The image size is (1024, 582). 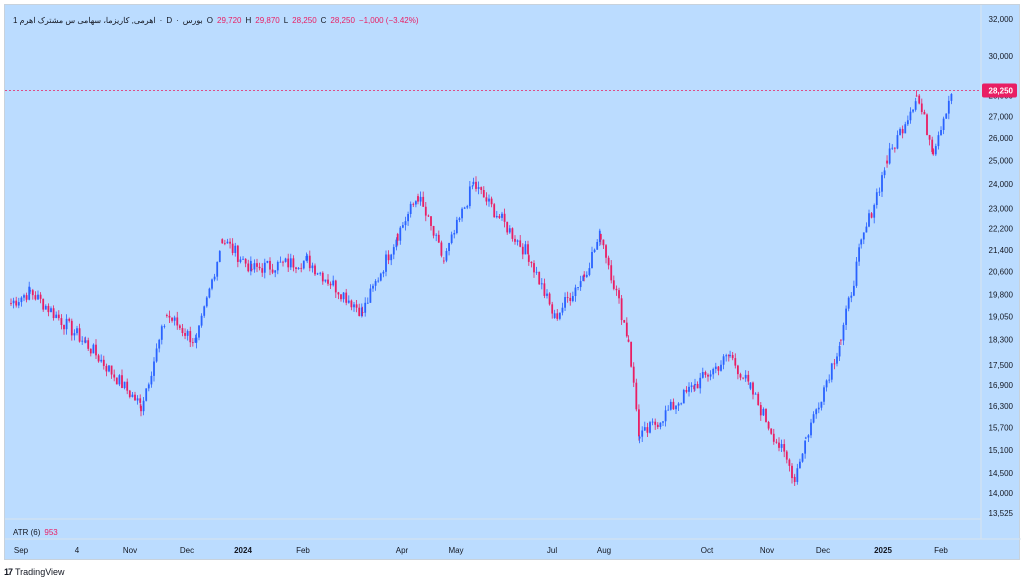 What do you see at coordinates (1001, 208) in the screenshot?
I see `y-tick-label: 23,000` at bounding box center [1001, 208].